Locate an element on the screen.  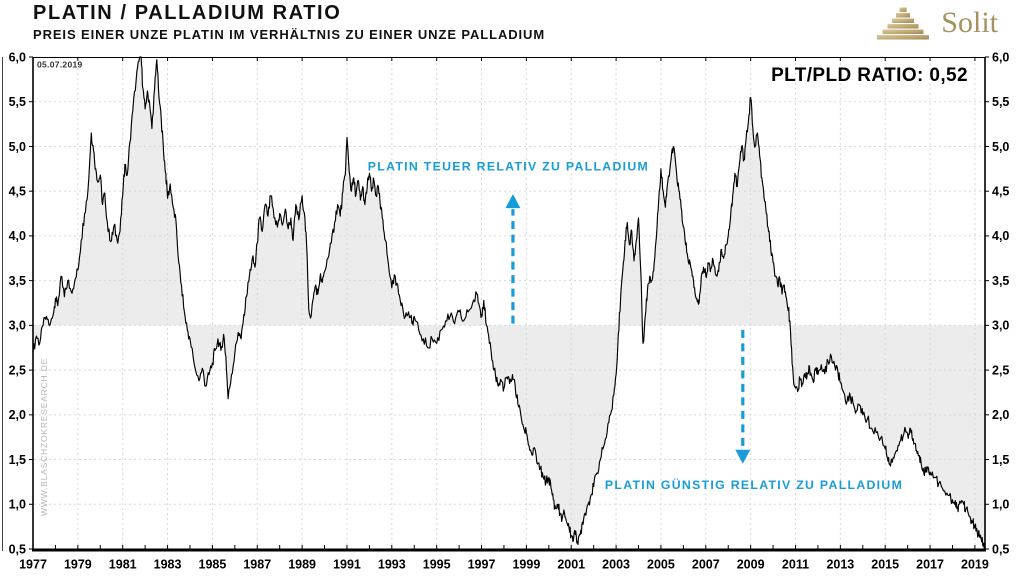
svg-text: 2003 is located at coordinates (616, 565).